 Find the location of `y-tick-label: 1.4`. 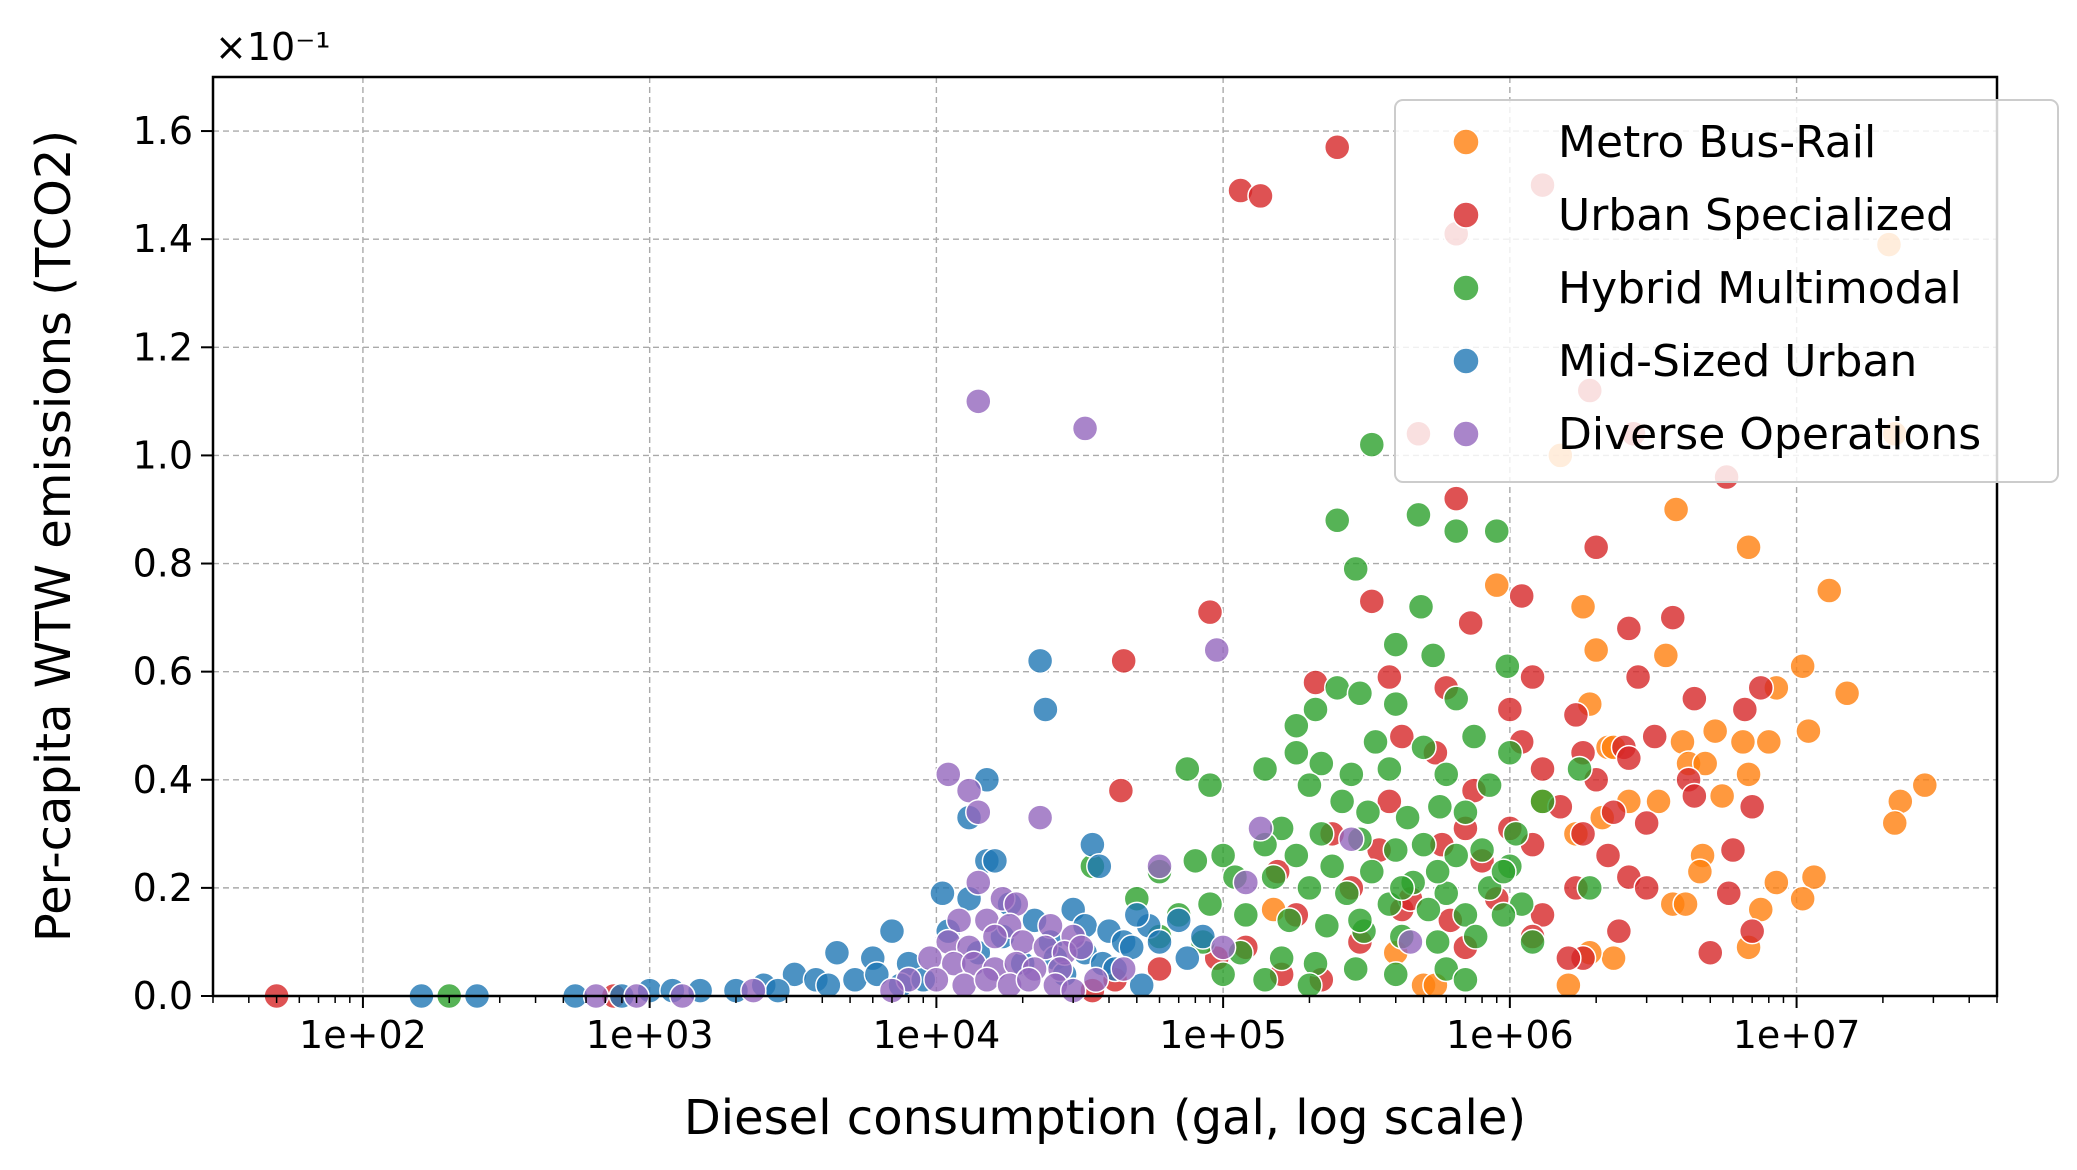

y-tick-label: 1.4 is located at coordinates (163, 239).